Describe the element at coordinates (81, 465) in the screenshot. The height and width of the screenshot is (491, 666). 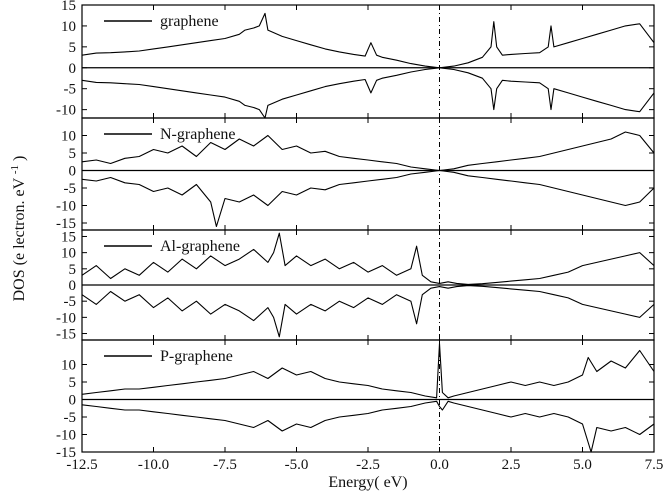
I see `x-tick-label: -12.5` at that location.